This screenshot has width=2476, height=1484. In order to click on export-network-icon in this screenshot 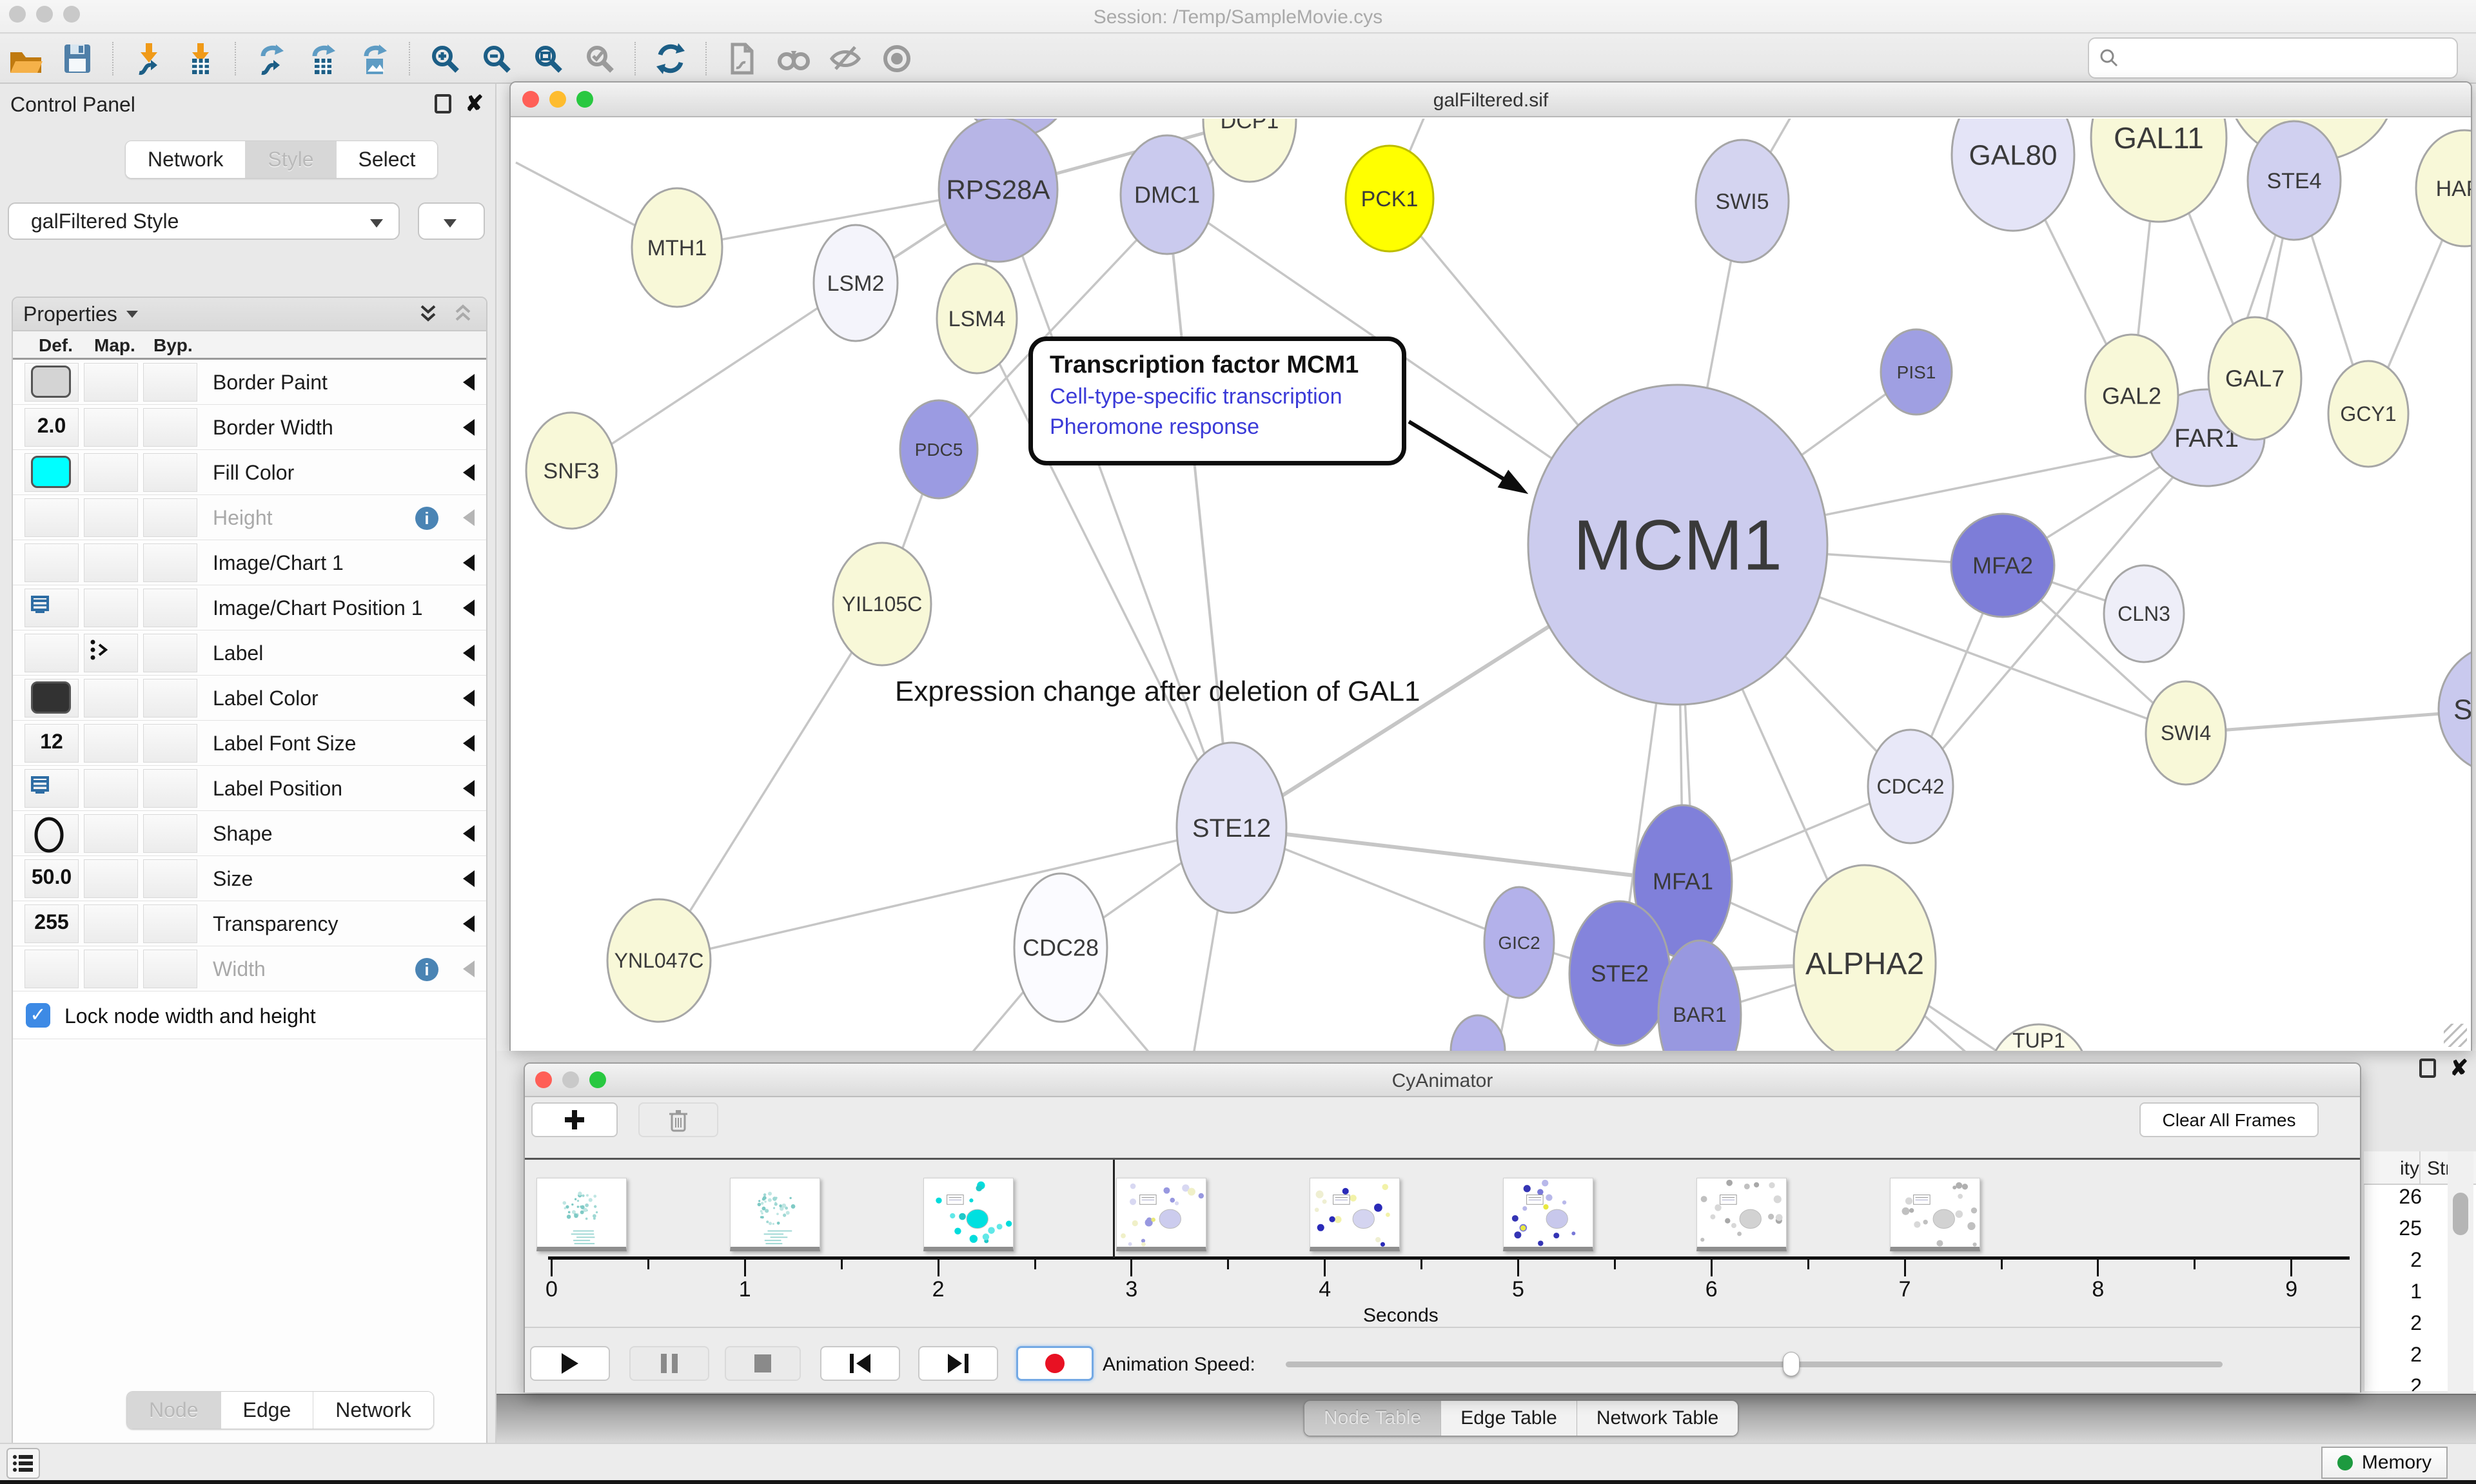, I will do `click(271, 59)`.